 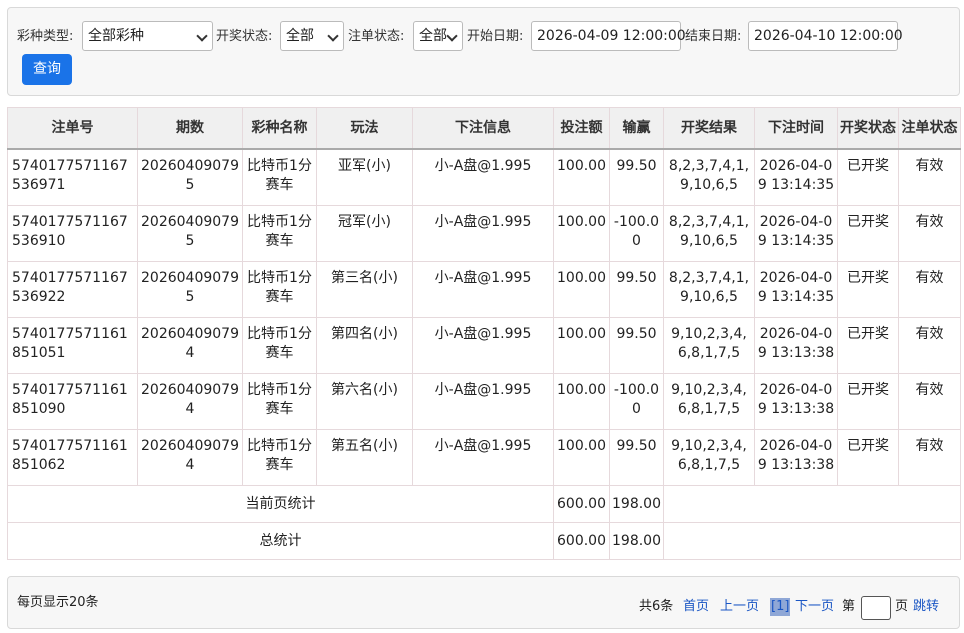 I want to click on start-date-input: 2026-04-09 12:00:00, so click(x=608, y=36).